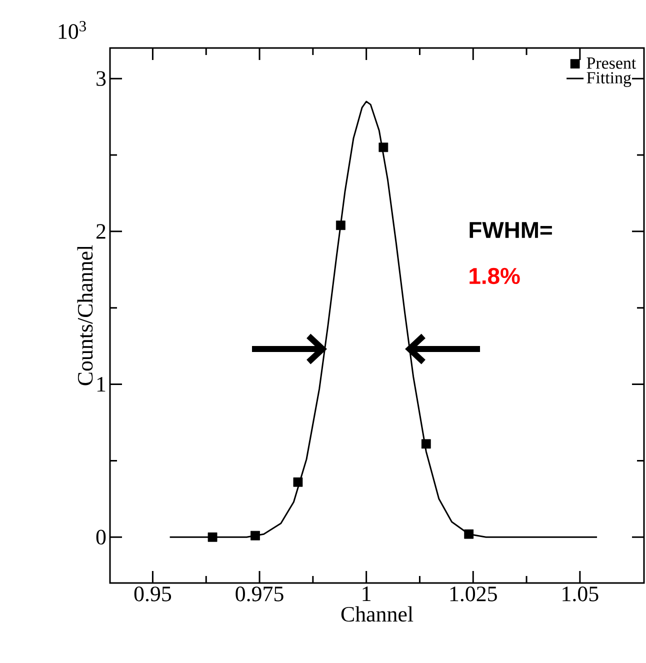  Describe the element at coordinates (580, 594) in the screenshot. I see `x-tick-label: 1.05` at that location.